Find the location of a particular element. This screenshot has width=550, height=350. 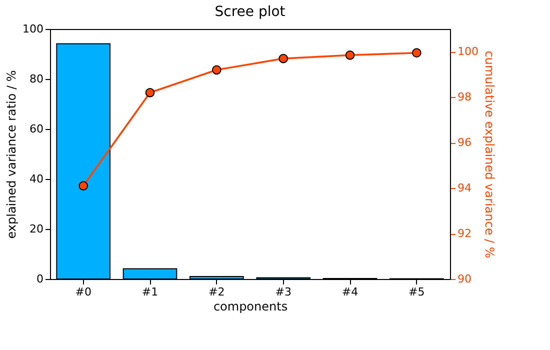

x-tick-label: #3 is located at coordinates (283, 292).